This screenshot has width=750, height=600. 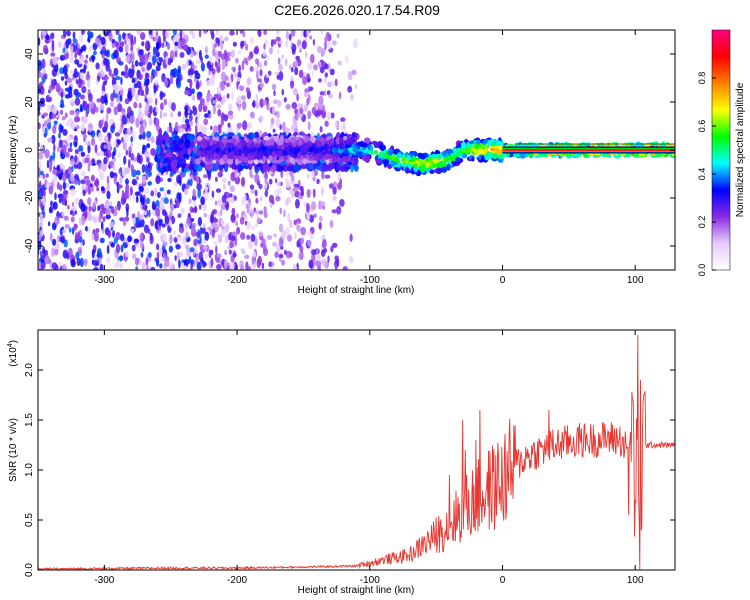 What do you see at coordinates (29, 150) in the screenshot?
I see `y-tick-label: 0` at bounding box center [29, 150].